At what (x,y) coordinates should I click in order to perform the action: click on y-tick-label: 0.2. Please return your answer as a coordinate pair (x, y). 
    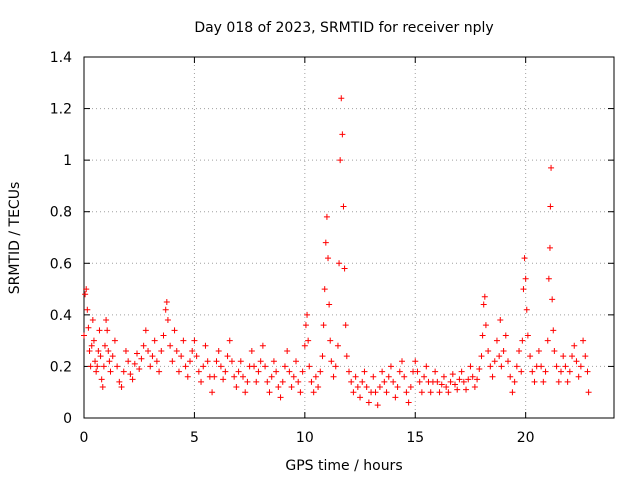
    Looking at the image, I should click on (61, 367).